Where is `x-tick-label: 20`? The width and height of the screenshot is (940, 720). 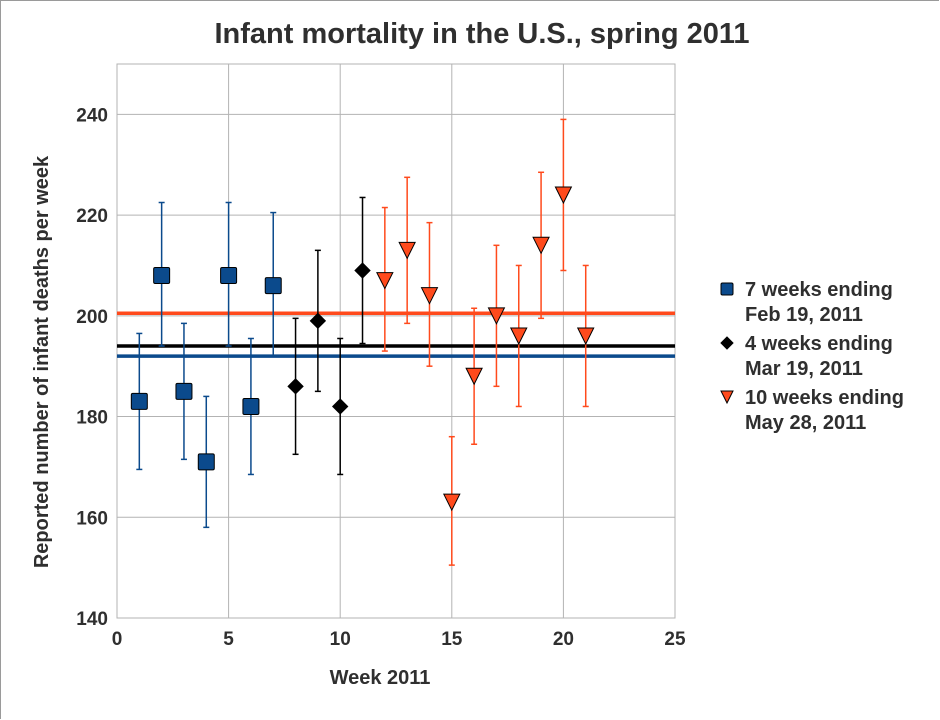
x-tick-label: 20 is located at coordinates (563, 639).